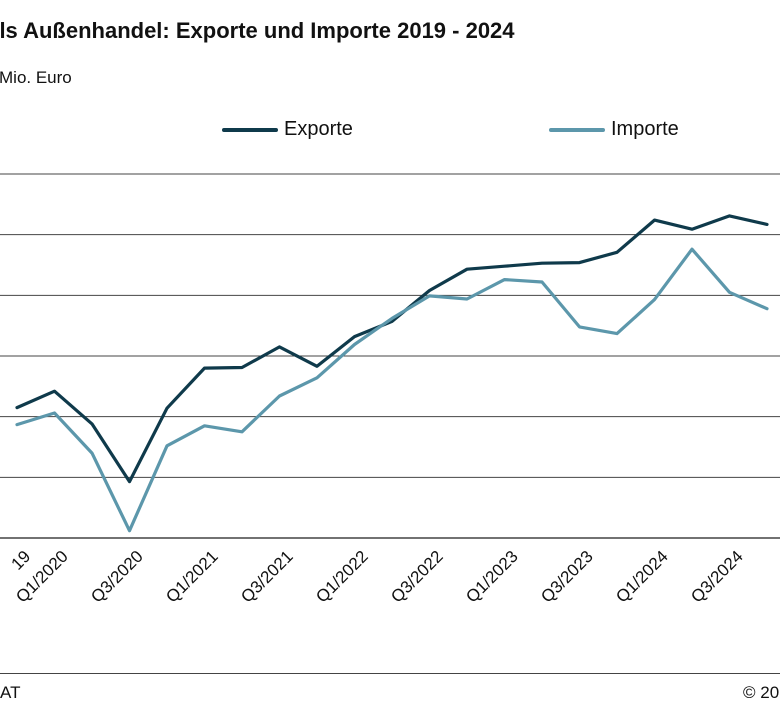 The image size is (780, 720). What do you see at coordinates (645, 129) in the screenshot?
I see `legend-label-imports: Importe` at bounding box center [645, 129].